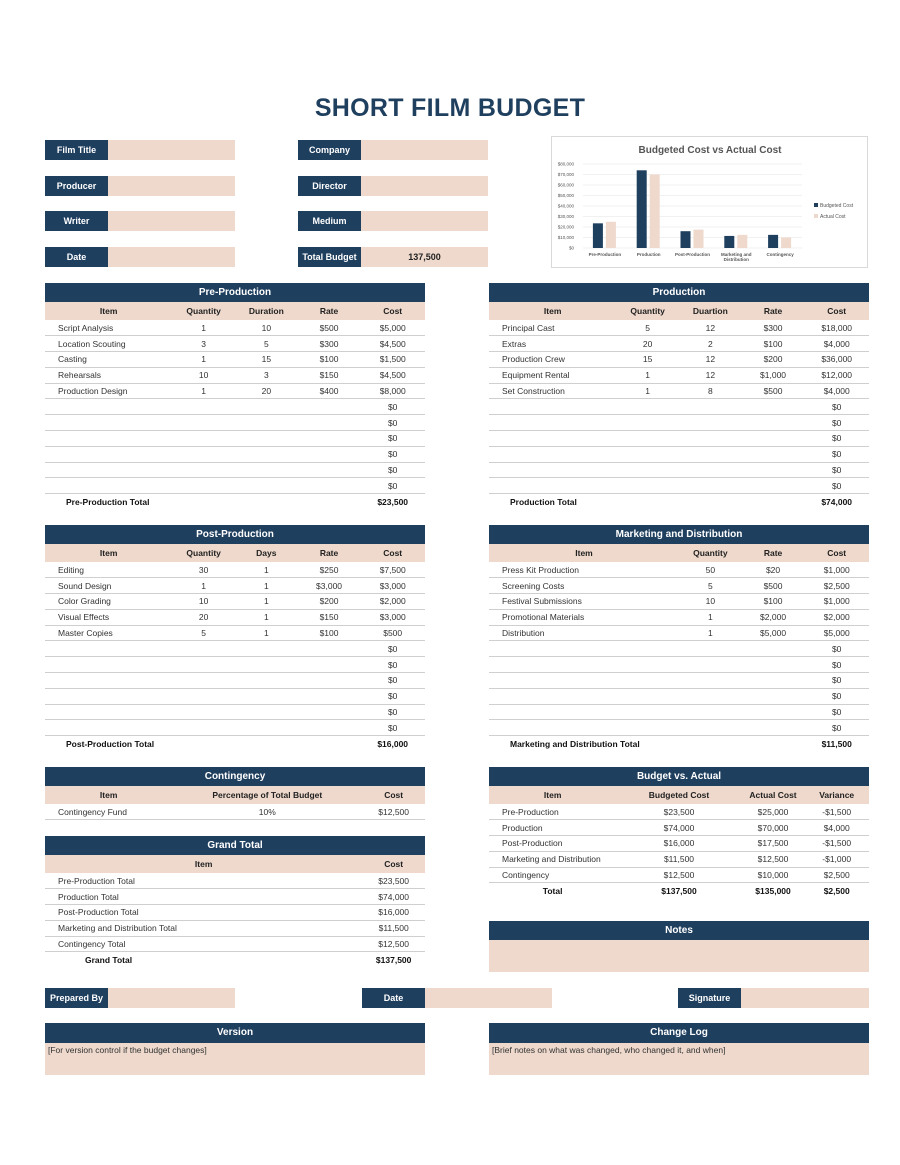  I want to click on table-cell: Script Analysis, so click(109, 328).